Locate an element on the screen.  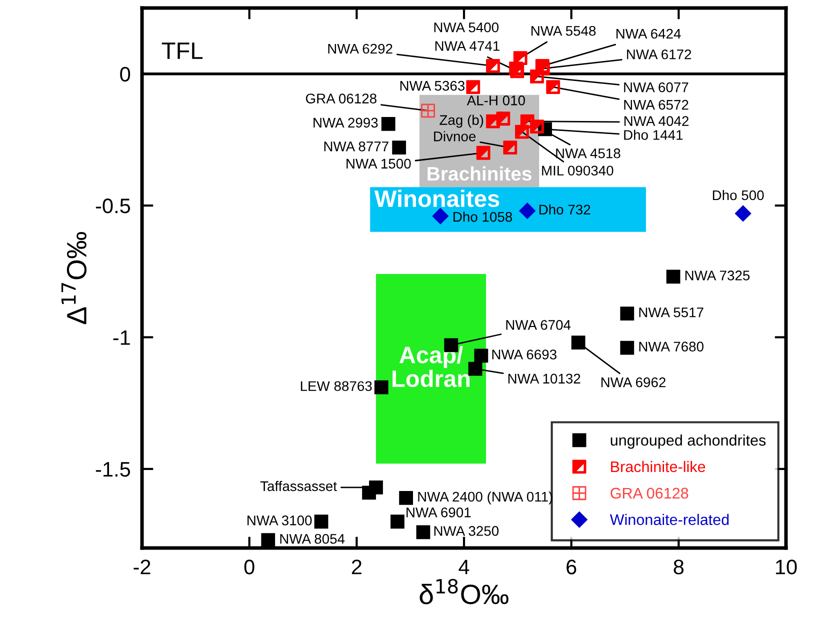
annotation: NWA 5363 is located at coordinates (432, 85).